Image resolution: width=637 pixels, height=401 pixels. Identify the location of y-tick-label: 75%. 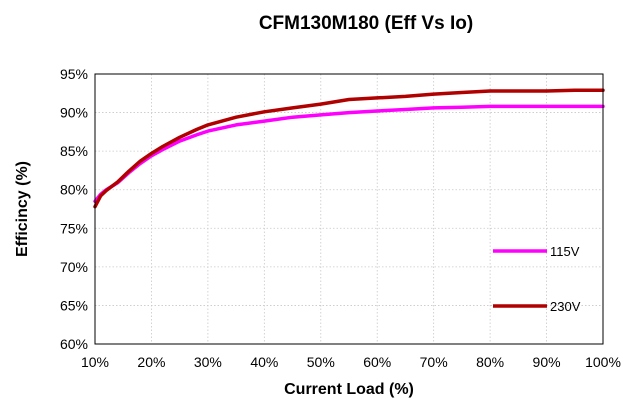
(74, 228).